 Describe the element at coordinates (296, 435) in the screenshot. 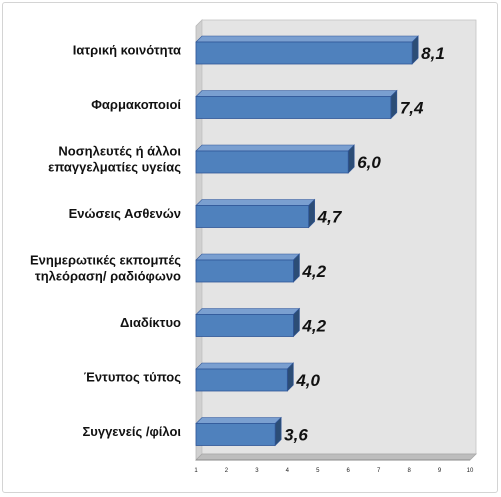

I see `data-label: 3,6` at that location.